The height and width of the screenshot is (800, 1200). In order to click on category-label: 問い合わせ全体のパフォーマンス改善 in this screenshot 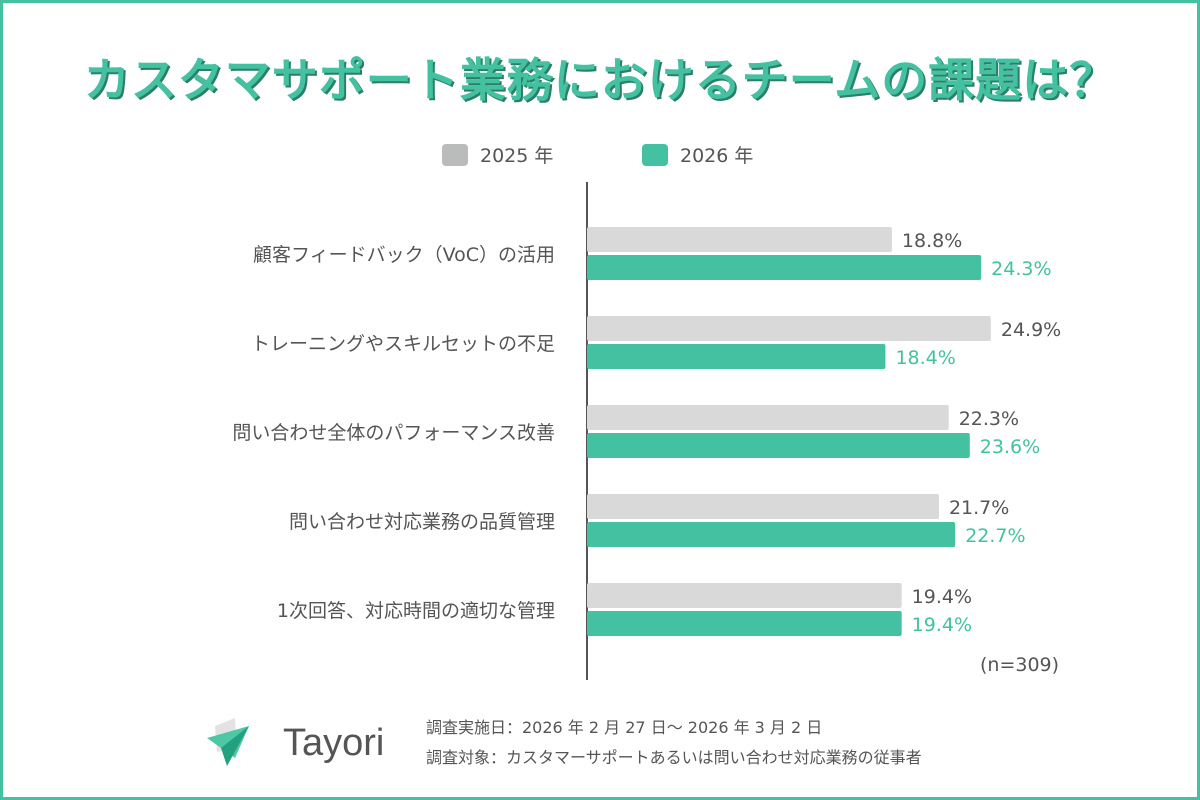, I will do `click(393, 433)`.